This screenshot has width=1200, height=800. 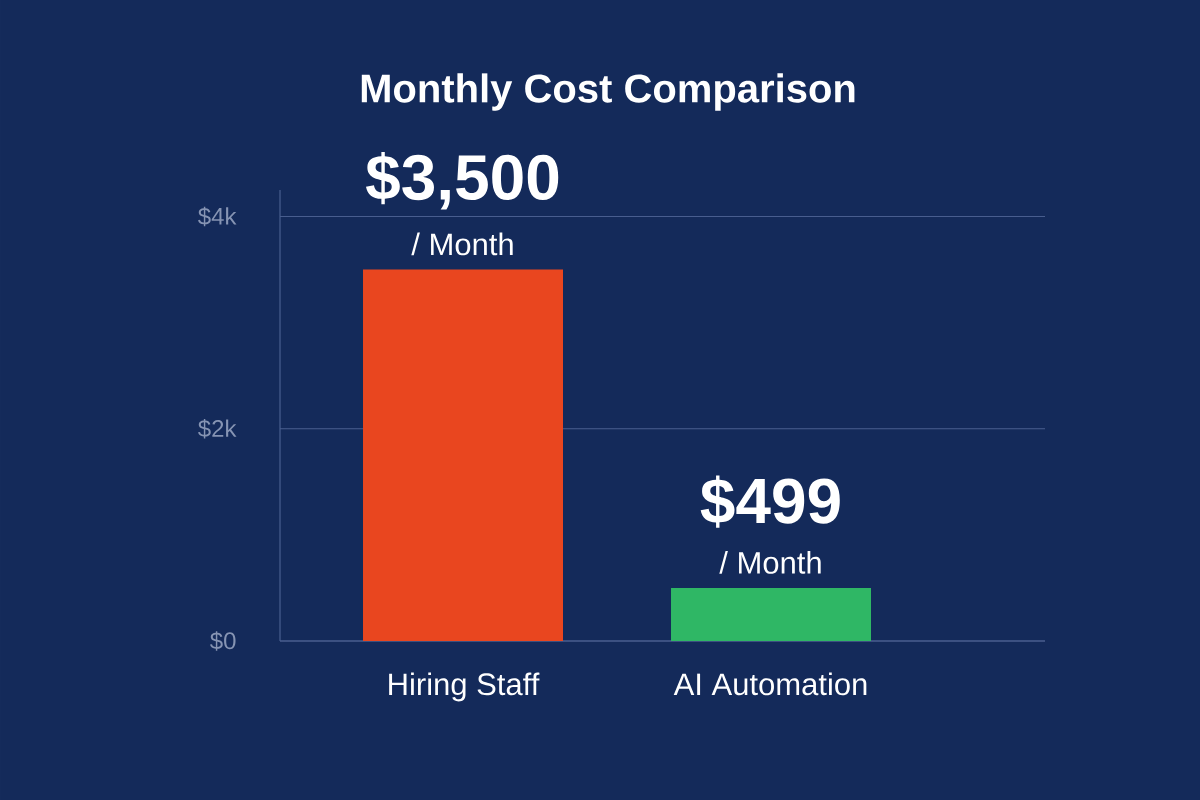 I want to click on data-label: $499, so click(x=770, y=501).